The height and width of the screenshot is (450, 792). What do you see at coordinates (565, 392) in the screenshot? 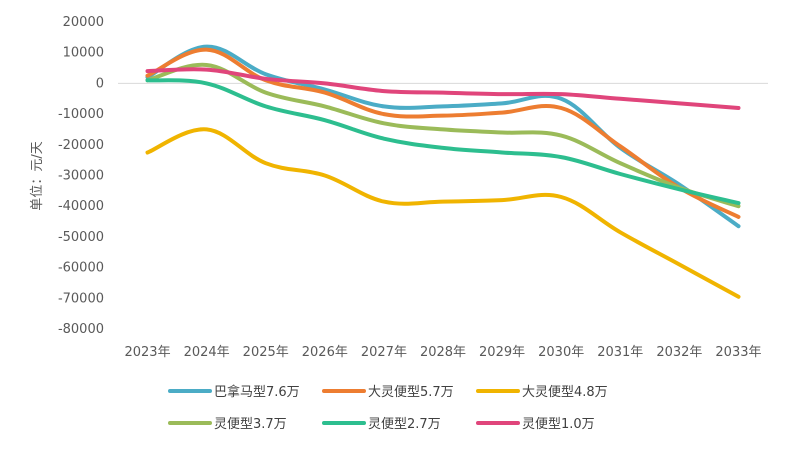
I see `legend-label: 大灵便型4.8万` at bounding box center [565, 392].